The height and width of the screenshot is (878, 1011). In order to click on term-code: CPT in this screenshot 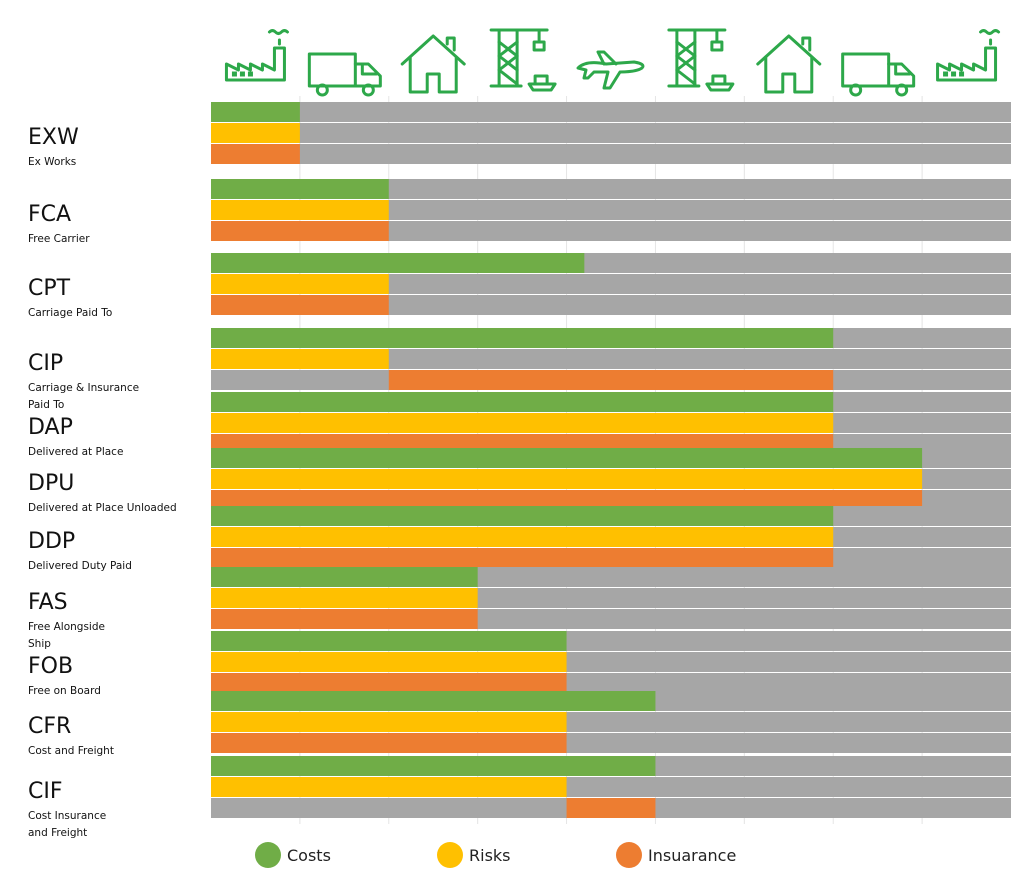, I will do `click(49, 288)`.